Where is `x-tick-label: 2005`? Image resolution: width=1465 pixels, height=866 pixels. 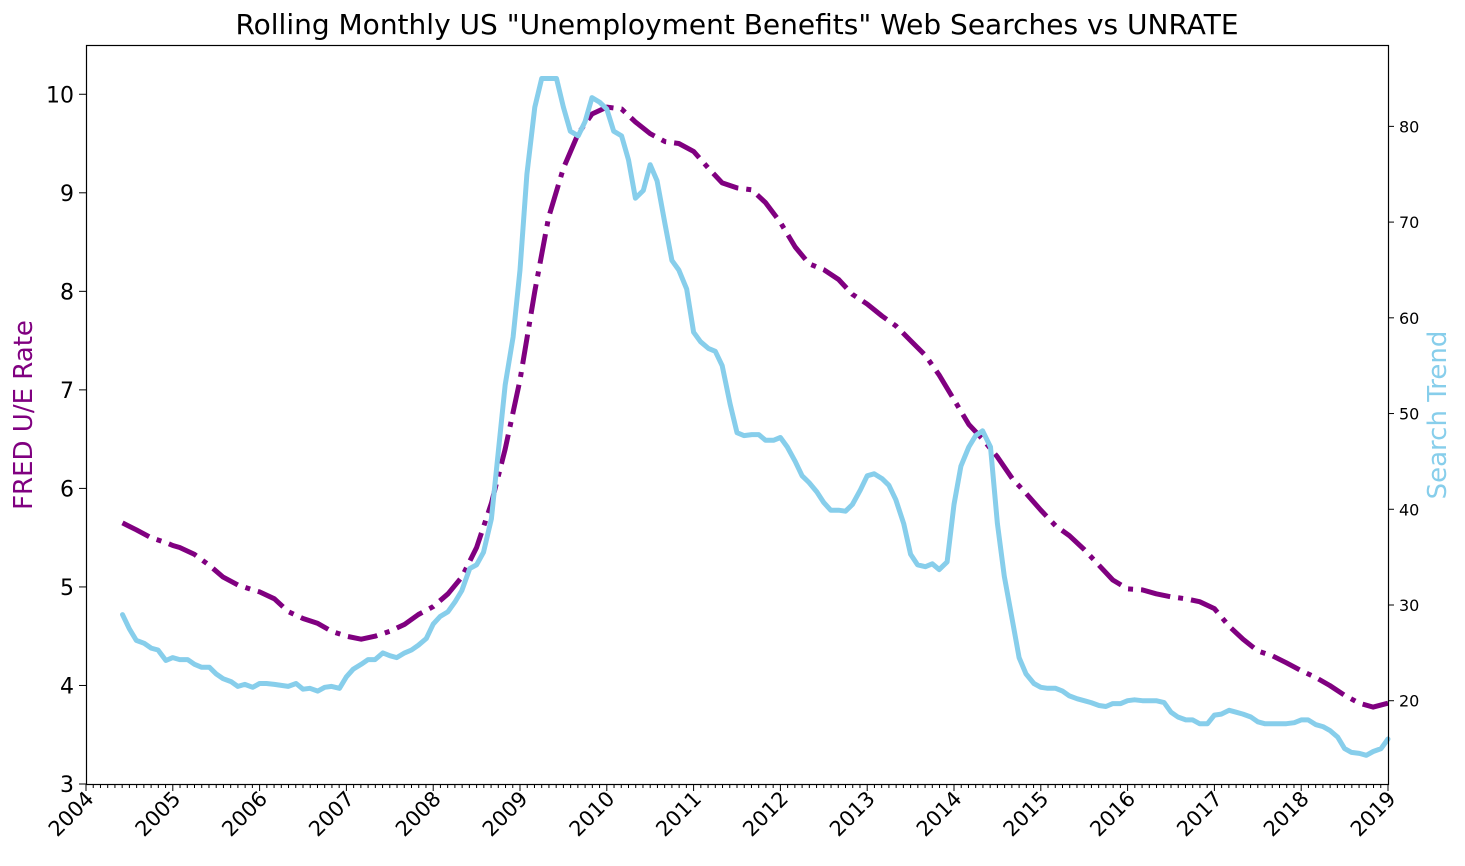 x-tick-label: 2005 is located at coordinates (158, 814).